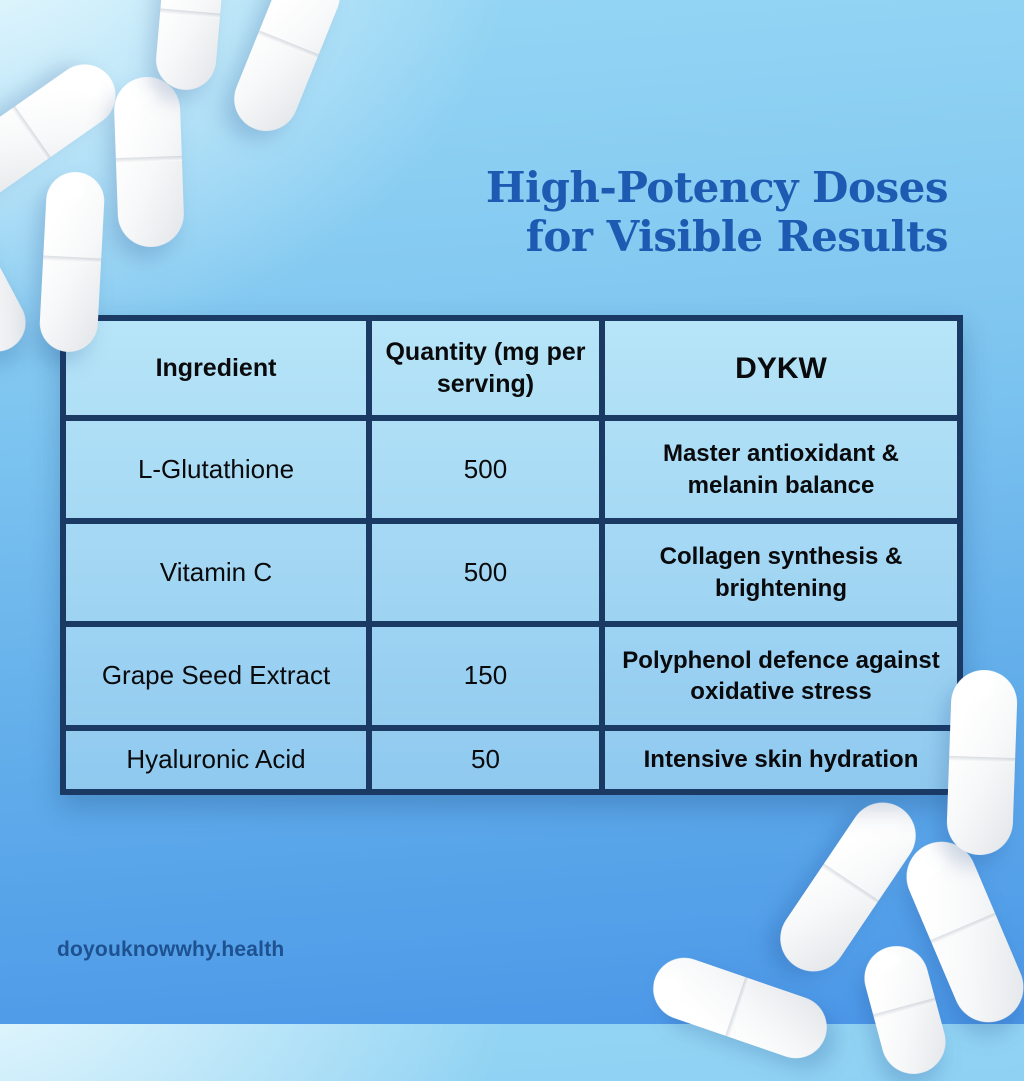  What do you see at coordinates (216, 572) in the screenshot?
I see `cell-ingredient: Vitamin C` at bounding box center [216, 572].